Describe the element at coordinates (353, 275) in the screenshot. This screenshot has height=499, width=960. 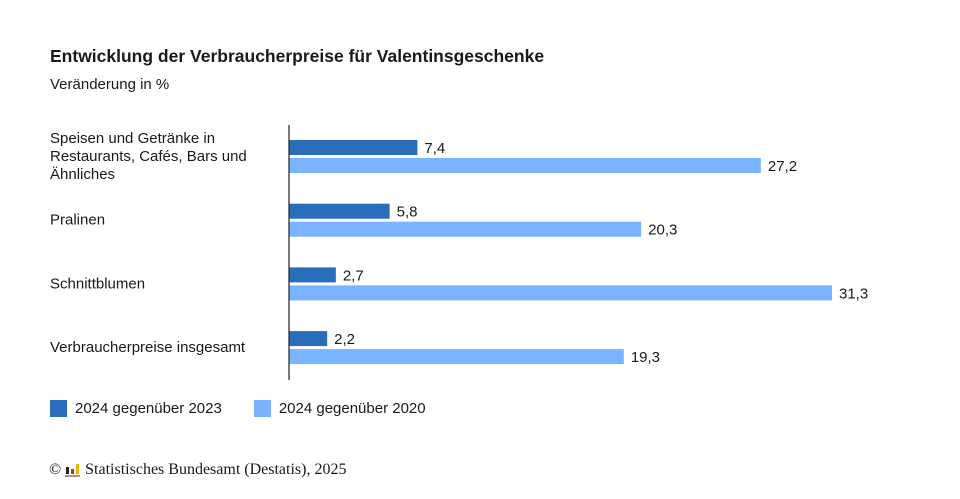
I see `data-label: 2,7` at that location.